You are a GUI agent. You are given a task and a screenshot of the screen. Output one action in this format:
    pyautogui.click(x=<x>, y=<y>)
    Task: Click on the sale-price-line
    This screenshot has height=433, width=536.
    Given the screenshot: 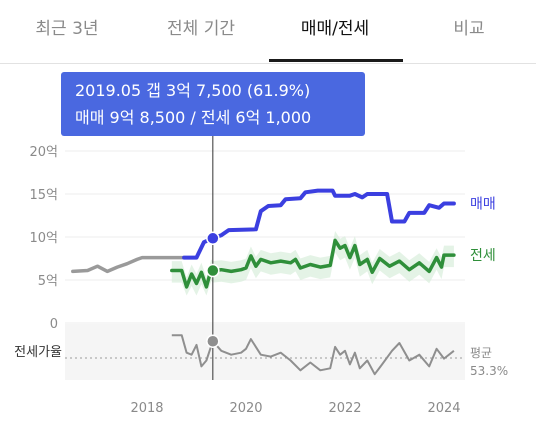 What is the action you would take?
    pyautogui.click(x=319, y=224)
    